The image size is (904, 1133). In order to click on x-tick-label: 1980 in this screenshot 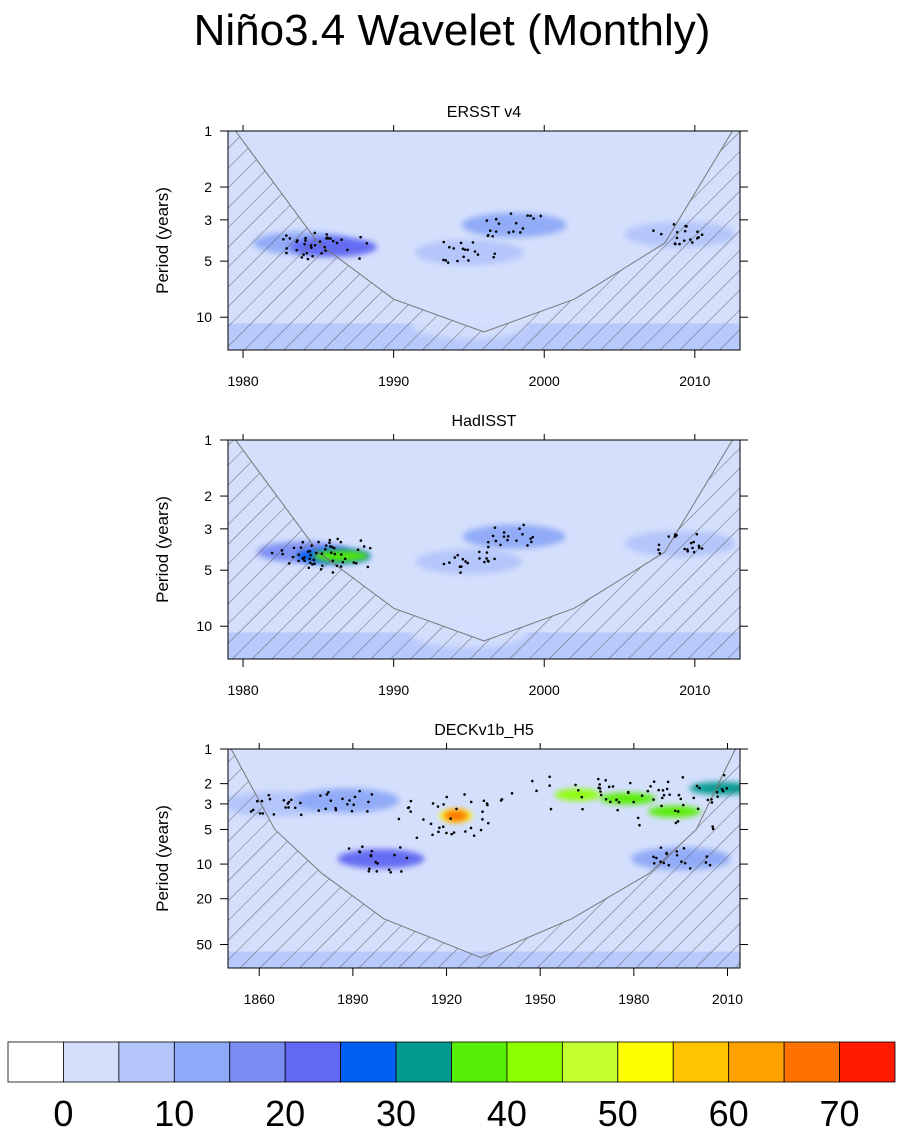, I will do `click(242, 381)`.